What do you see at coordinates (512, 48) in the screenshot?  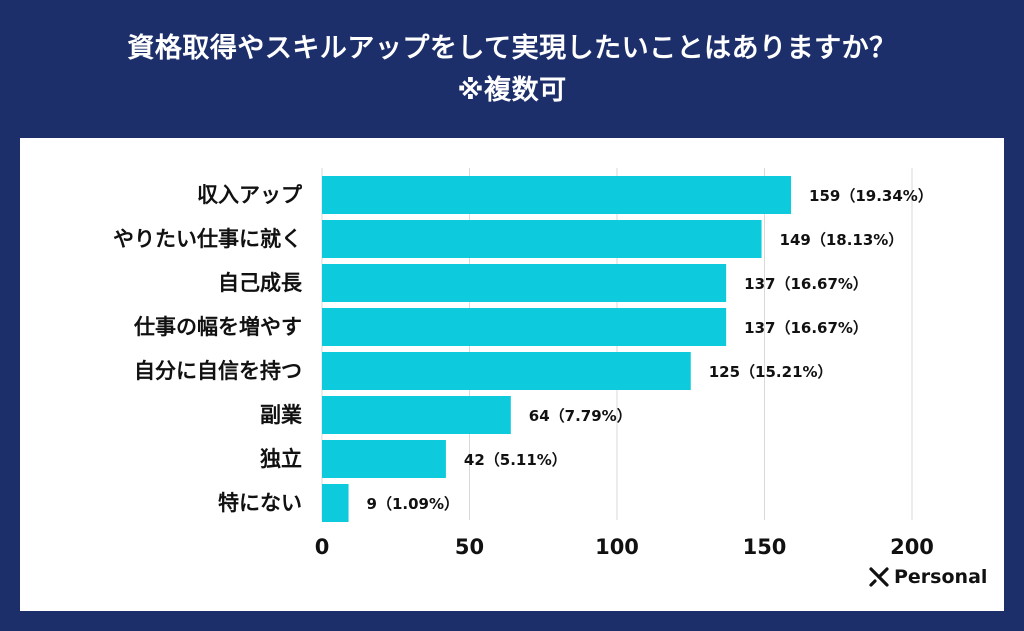 I see `chart-title-line1: 資格取得やスキルアップをして実現したいことはありますか？` at bounding box center [512, 48].